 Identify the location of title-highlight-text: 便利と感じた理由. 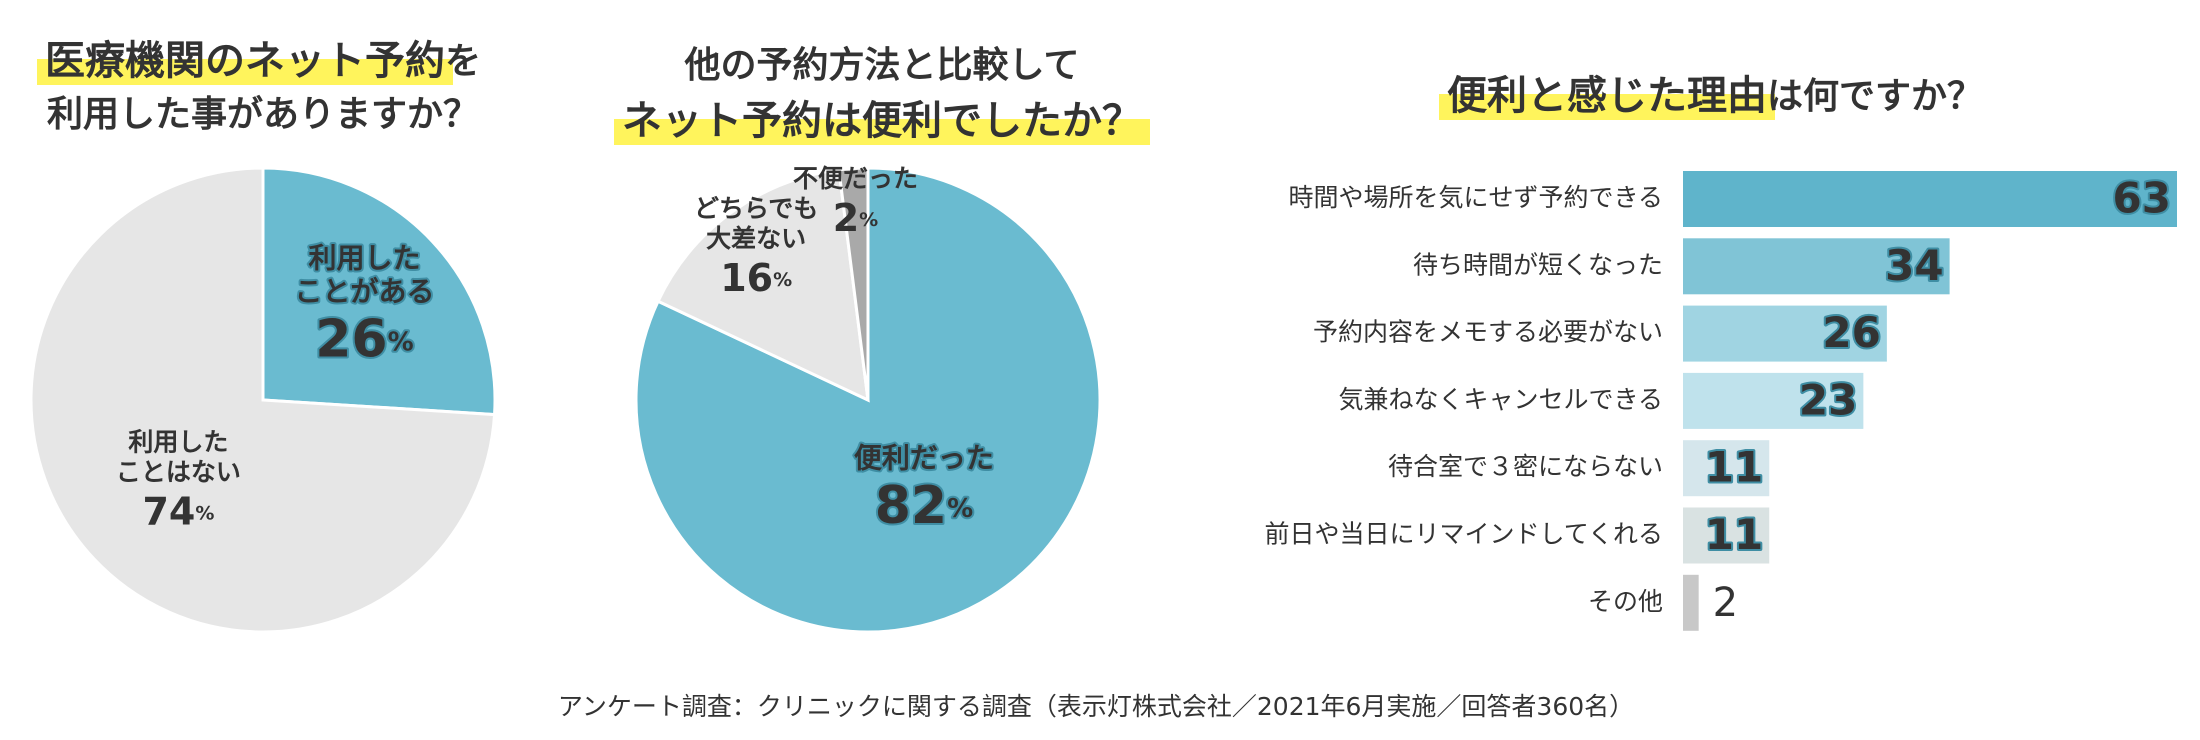
(1607, 96).